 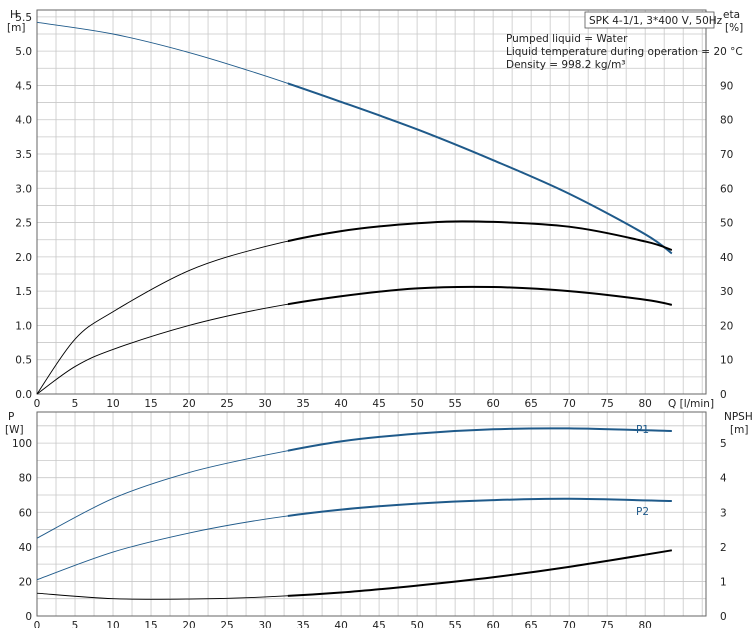 What do you see at coordinates (739, 430) in the screenshot?
I see `bottom-right-axis-unit: [m]` at bounding box center [739, 430].